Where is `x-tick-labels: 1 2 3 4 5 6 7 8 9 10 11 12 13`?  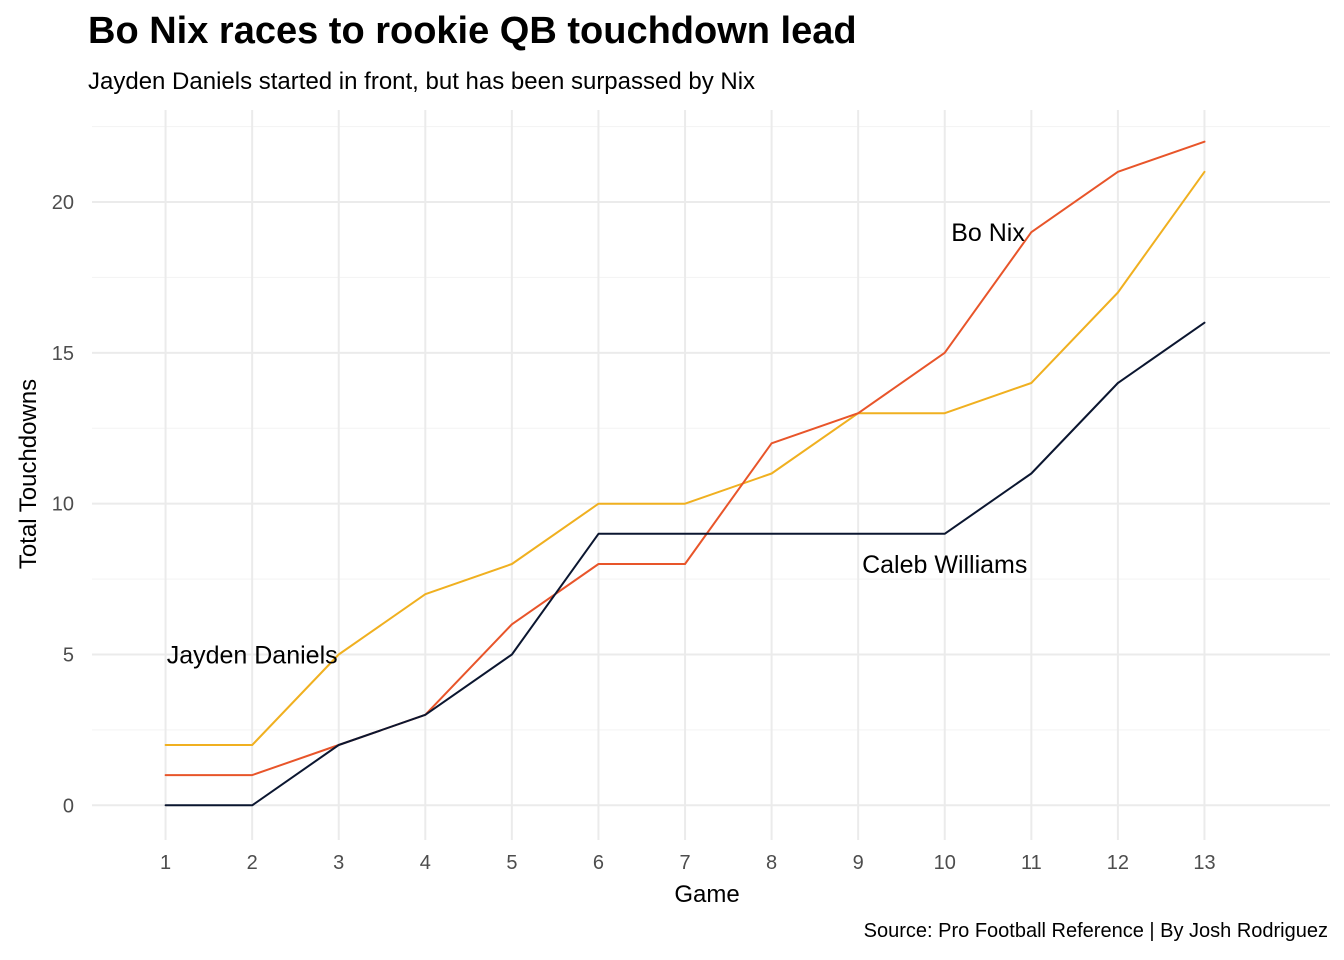 x-tick-labels: 1 2 3 4 5 6 7 8 9 10 11 12 13 is located at coordinates (688, 863).